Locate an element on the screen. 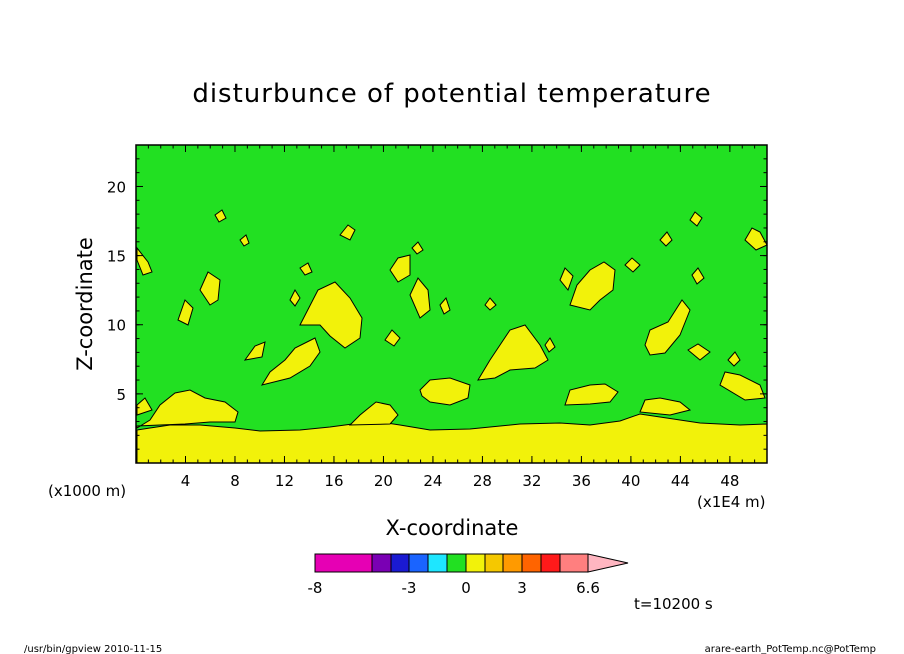  colorbar-label: -3 is located at coordinates (409, 588).